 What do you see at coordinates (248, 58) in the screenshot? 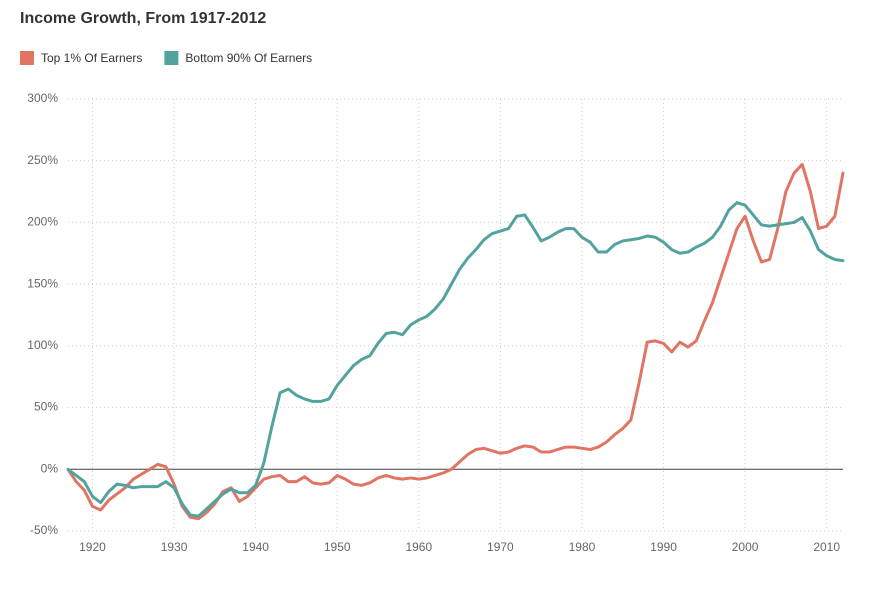
I see `legend-label: Bottom 90% Of Earners` at bounding box center [248, 58].